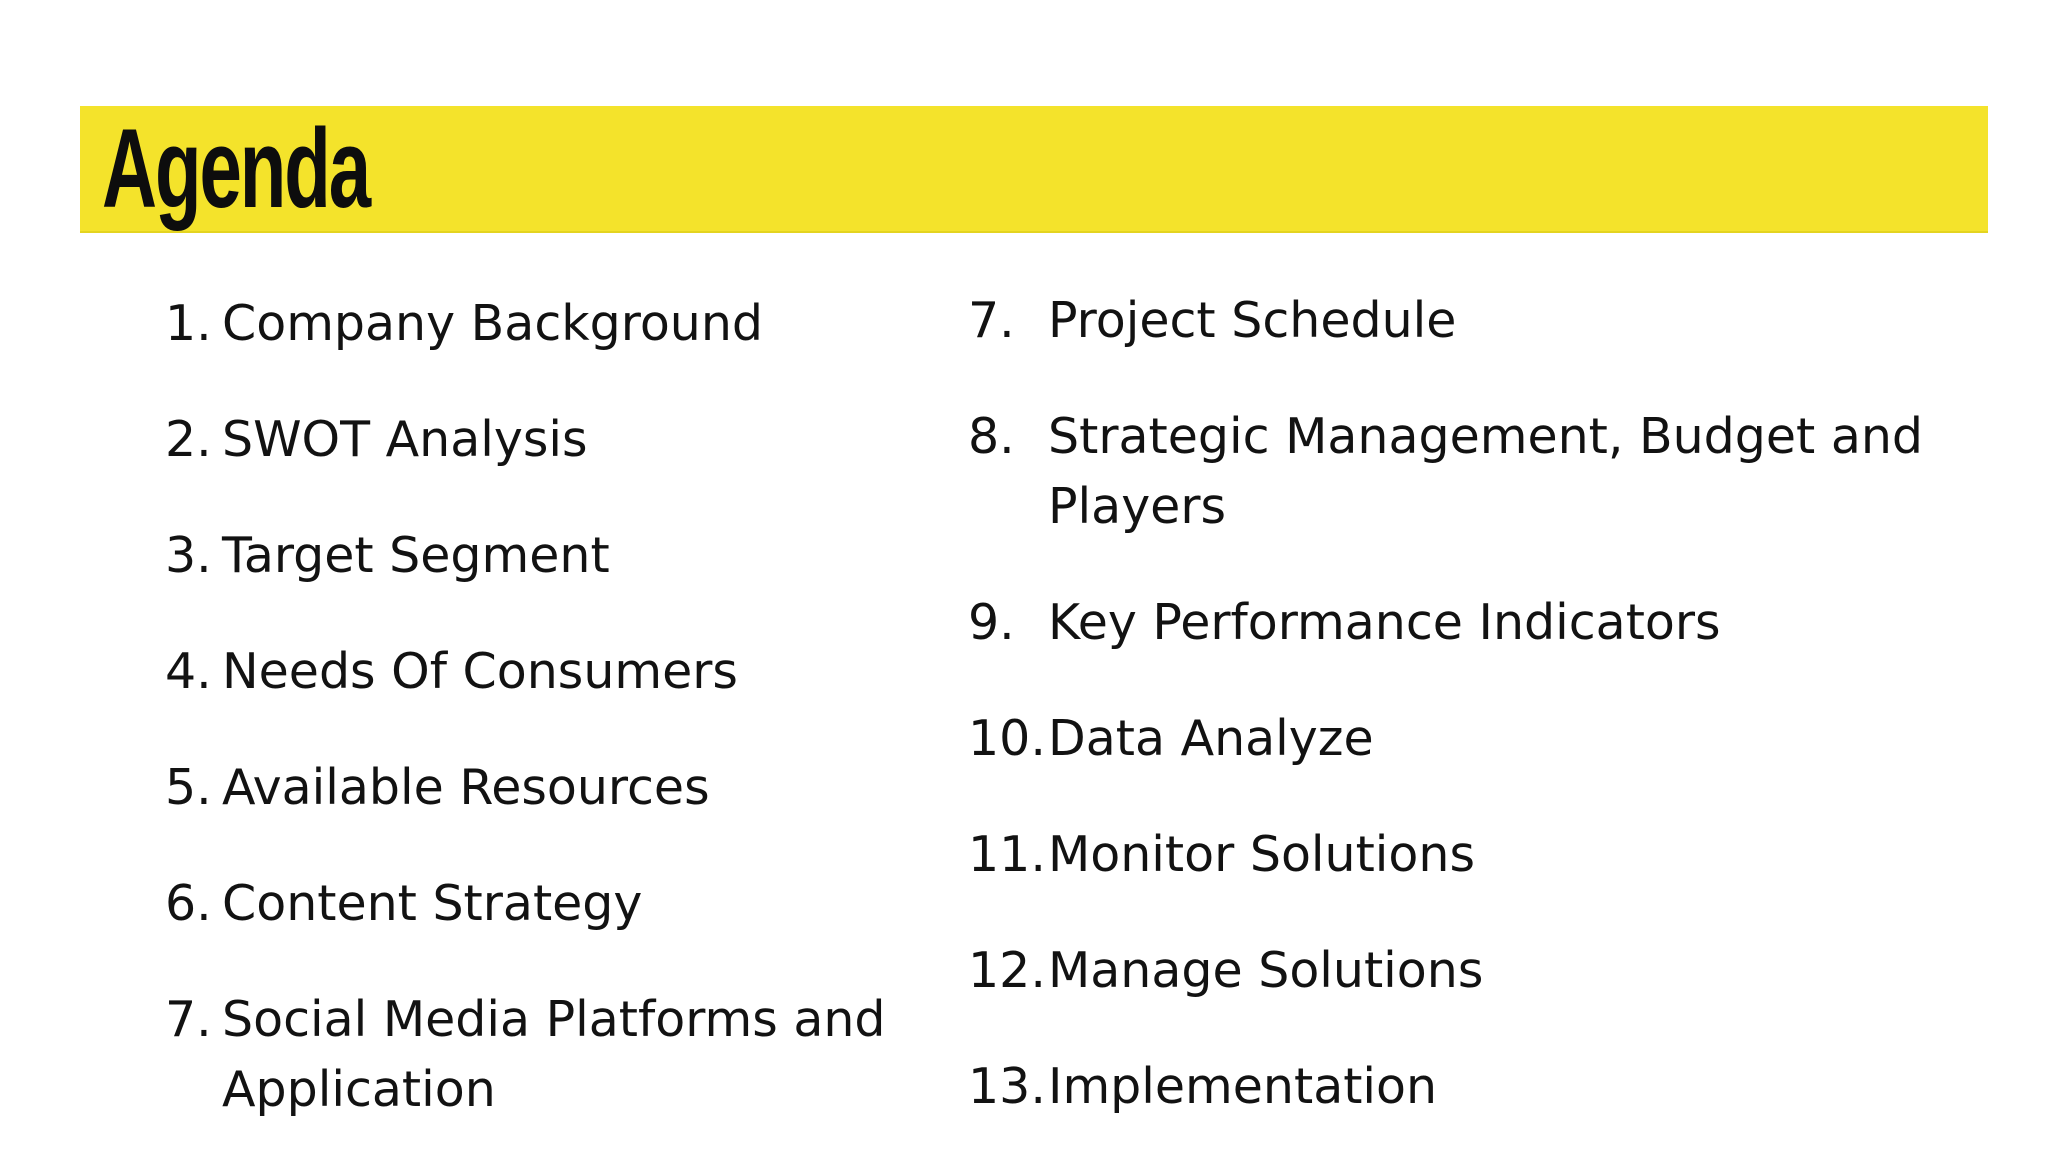 The image size is (2048, 1171). What do you see at coordinates (1468, 739) in the screenshot?
I see `agenda-item: 10. Data Analyze` at bounding box center [1468, 739].